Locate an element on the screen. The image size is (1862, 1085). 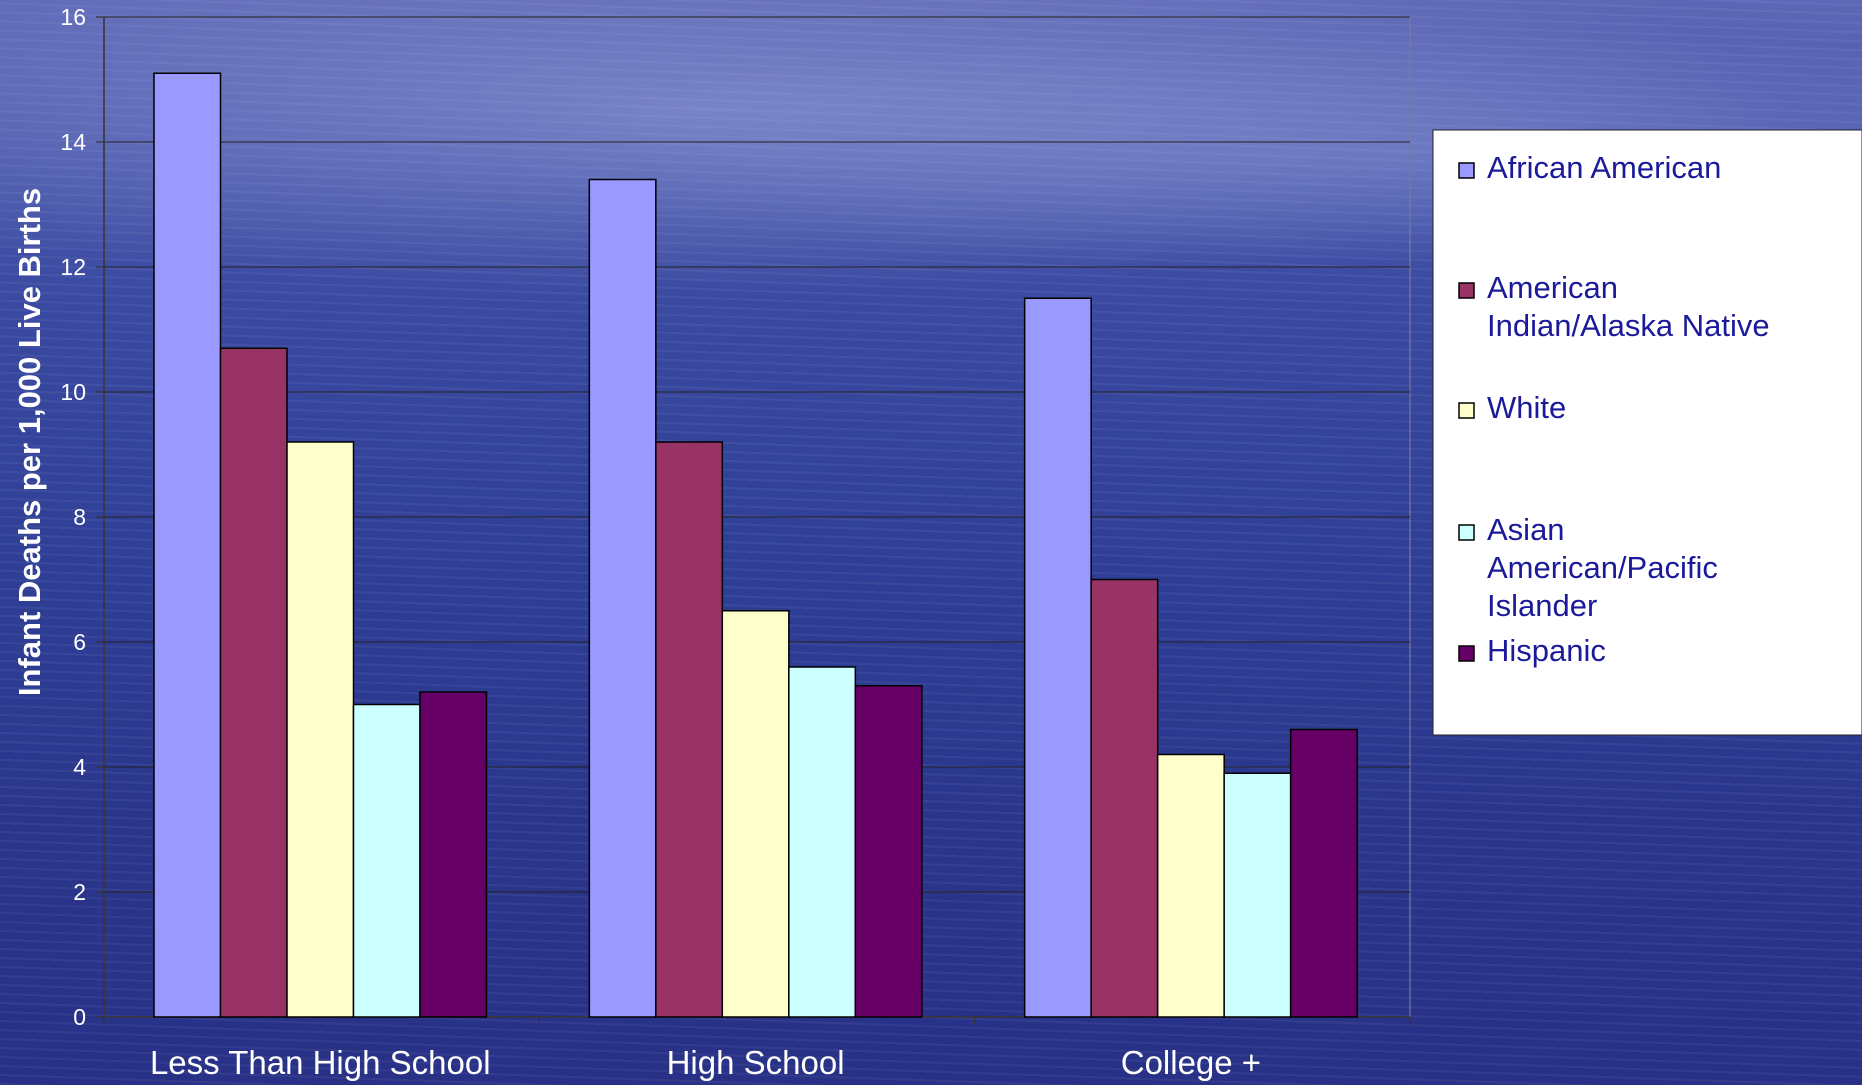
y-tick-label: 10 is located at coordinates (73, 392).